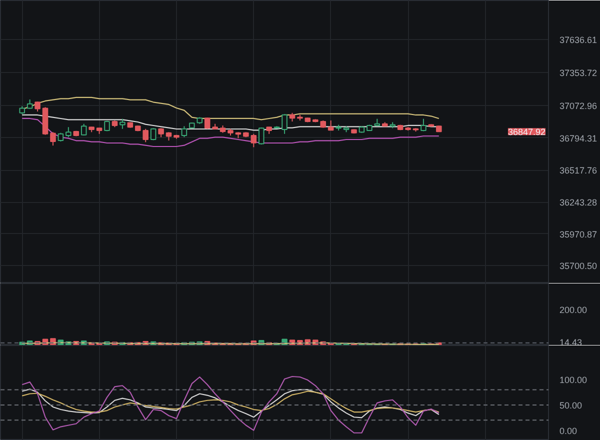 The width and height of the screenshot is (600, 440). What do you see at coordinates (579, 138) in the screenshot?
I see `y-tick-label: 36794.31` at bounding box center [579, 138].